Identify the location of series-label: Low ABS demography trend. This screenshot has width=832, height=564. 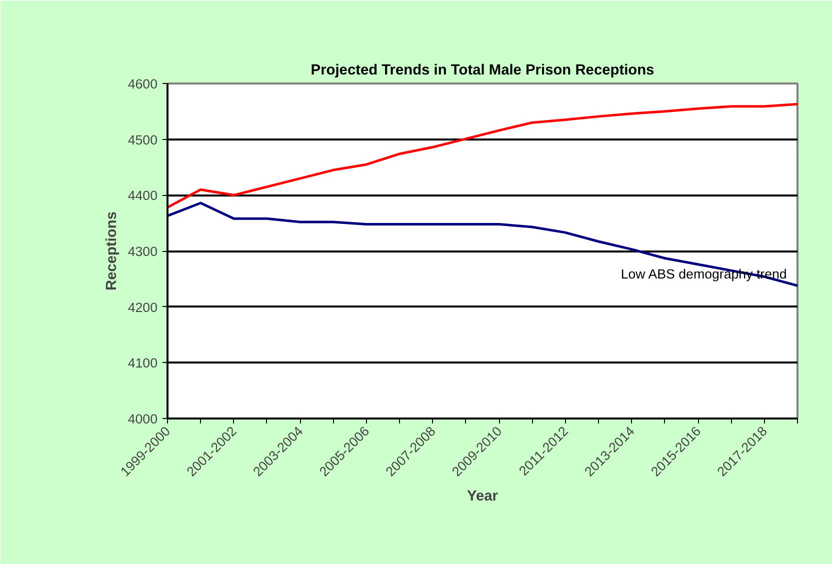
(703, 274).